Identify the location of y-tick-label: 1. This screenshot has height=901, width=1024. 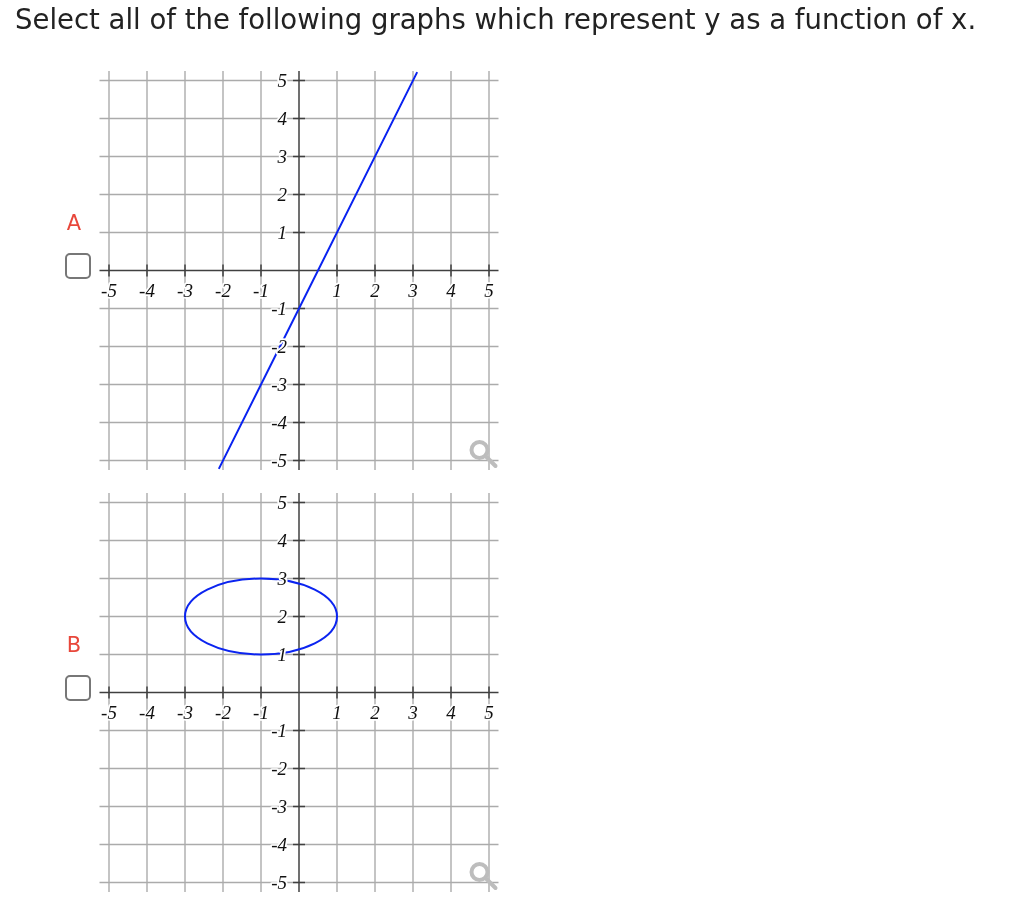
(282, 233).